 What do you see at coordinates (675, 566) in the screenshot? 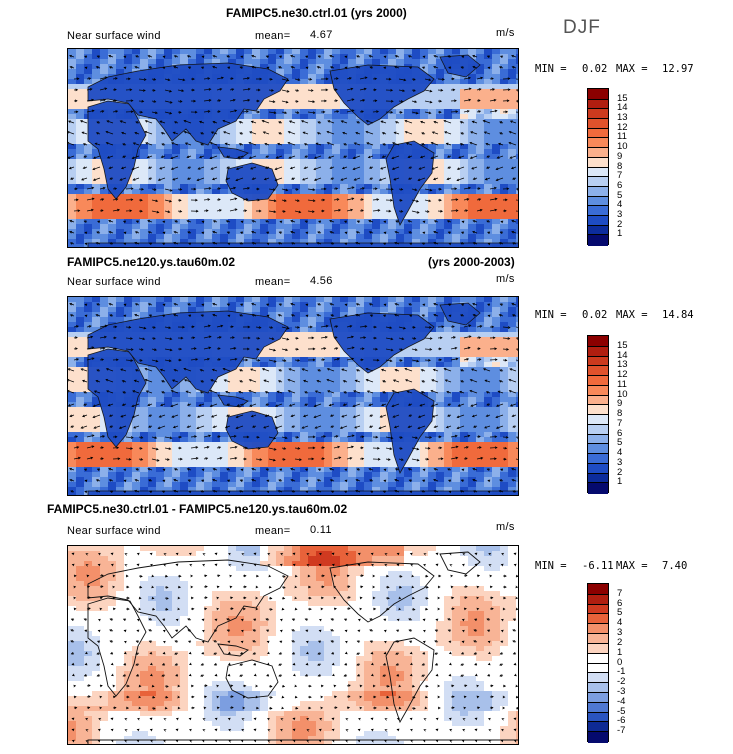
I see `max-value: 7.40` at bounding box center [675, 566].